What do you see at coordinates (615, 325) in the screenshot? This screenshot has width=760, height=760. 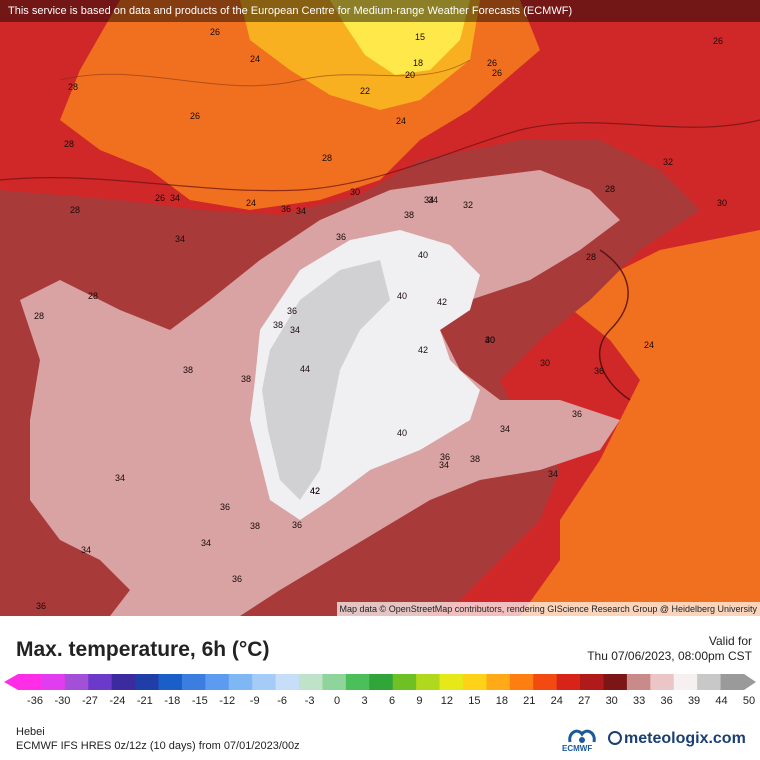 I see `coastline` at bounding box center [615, 325].